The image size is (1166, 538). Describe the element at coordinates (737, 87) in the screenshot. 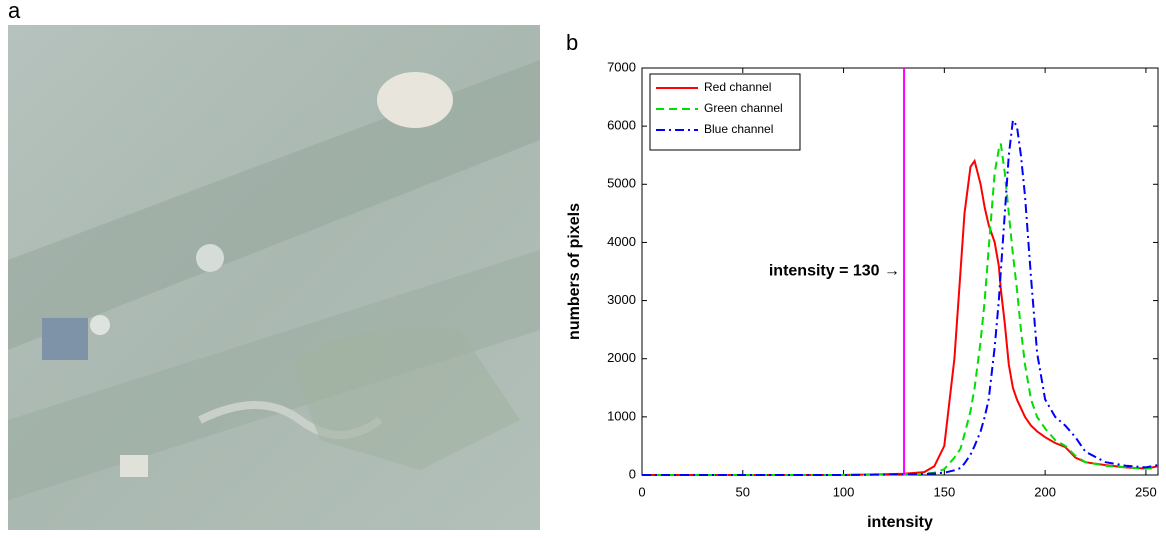

I see `legend-label: Red channel` at that location.